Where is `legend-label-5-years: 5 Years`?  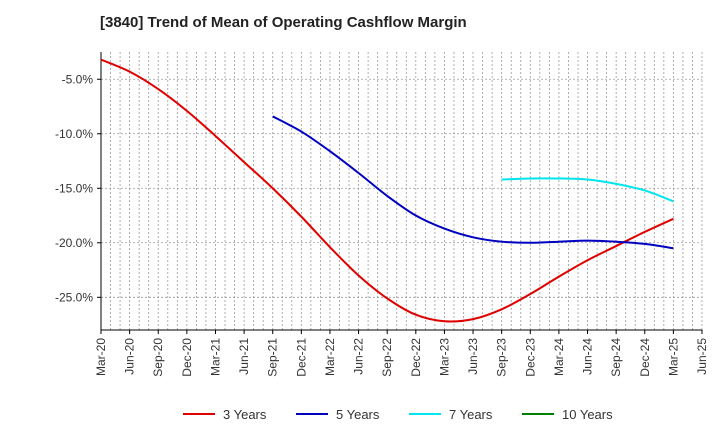 legend-label-5-years: 5 Years is located at coordinates (358, 414).